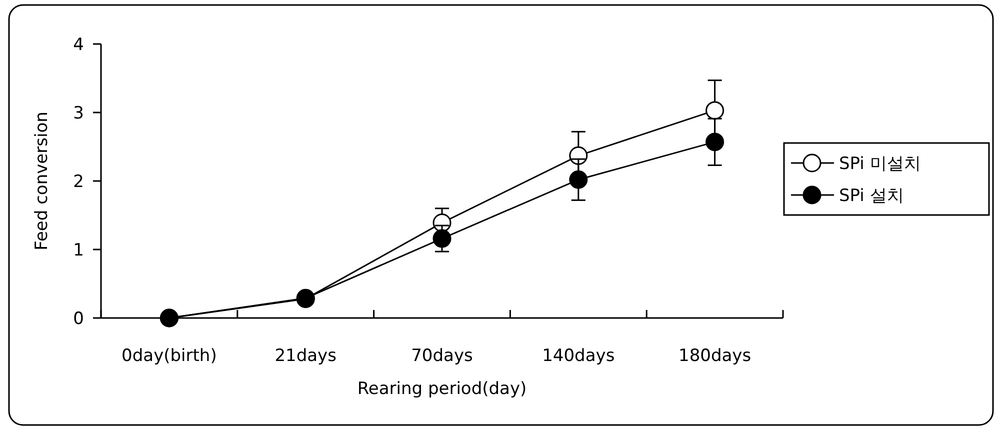  What do you see at coordinates (169, 356) in the screenshot?
I see `x-tick-label: 0day(birth)` at bounding box center [169, 356].